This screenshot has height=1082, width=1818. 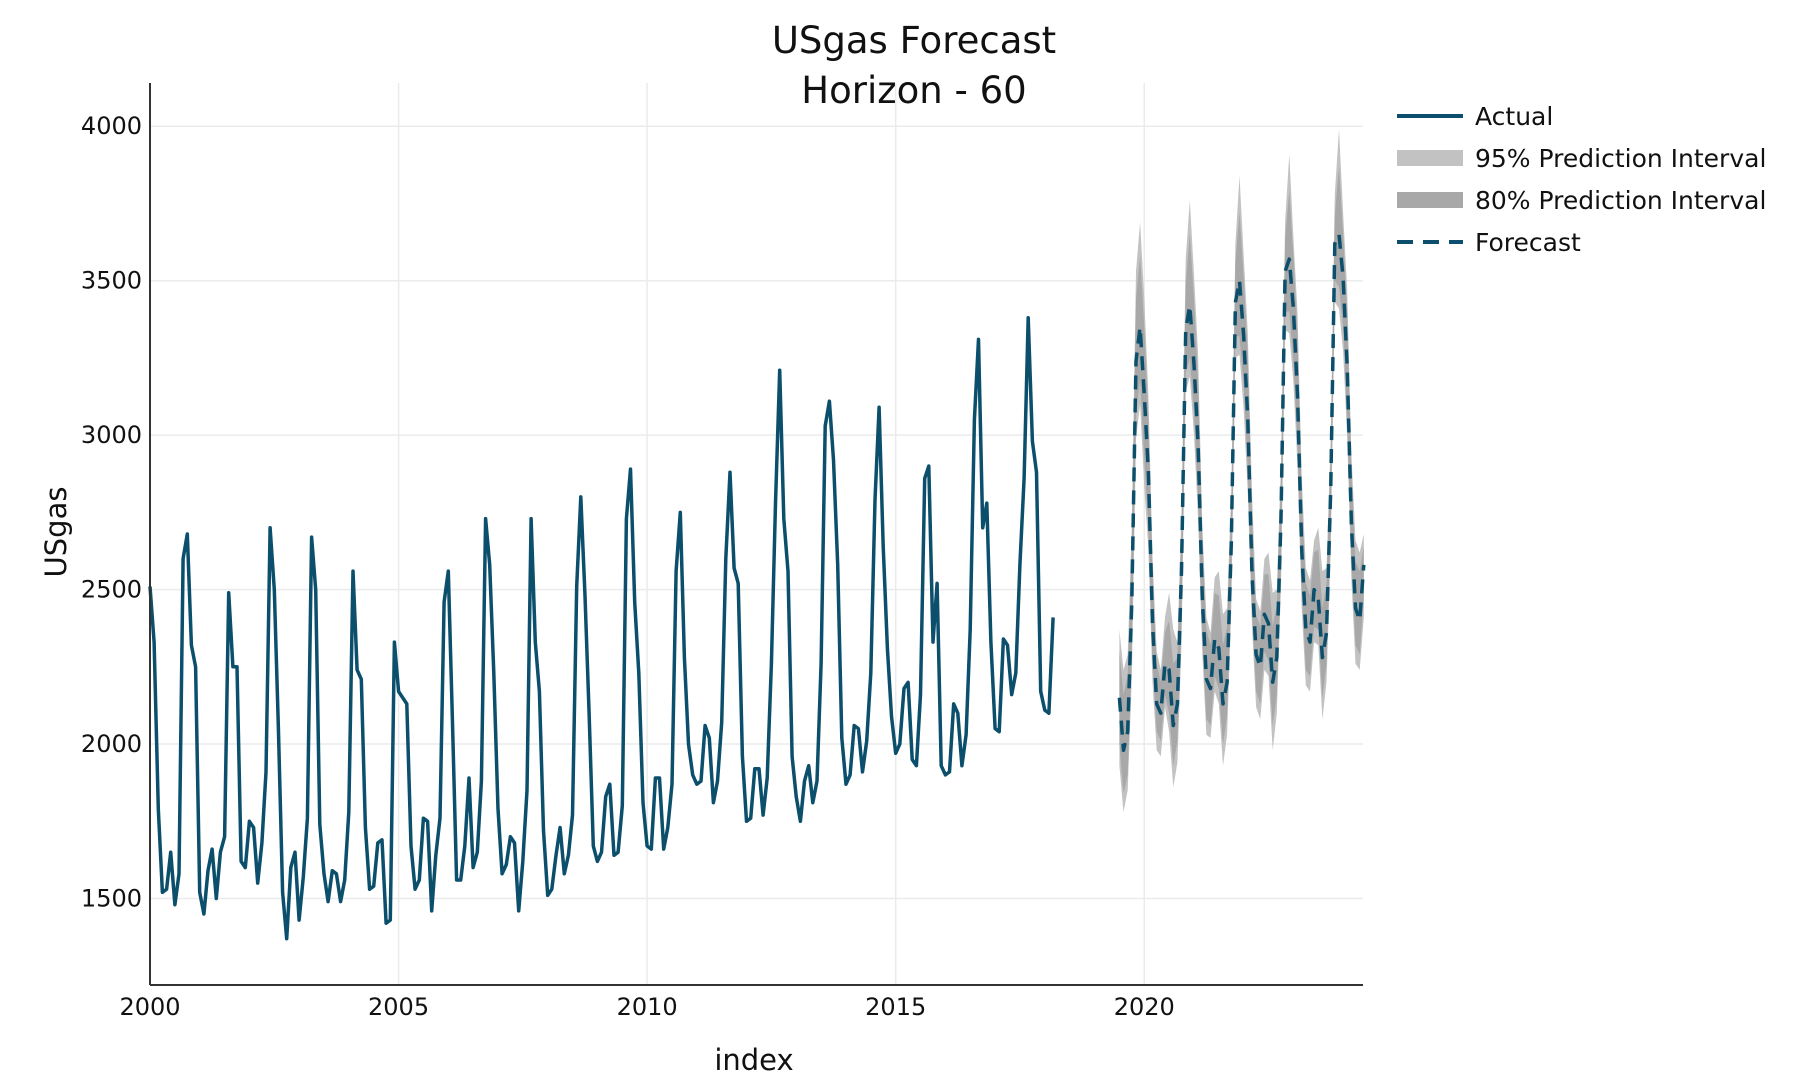 What do you see at coordinates (111, 281) in the screenshot?
I see `y-tick-label: 3500` at bounding box center [111, 281].